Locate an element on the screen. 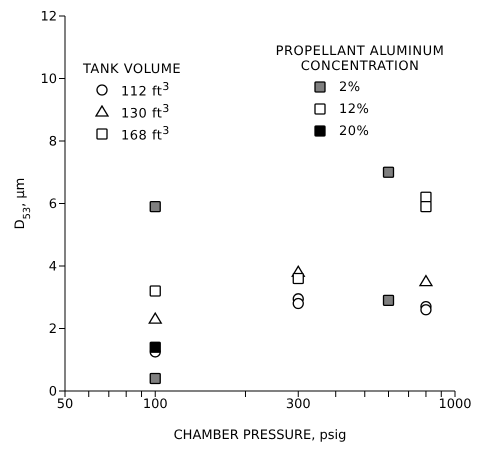 The width and height of the screenshot is (485, 451). legend-label: 130 ft$^{3}$ is located at coordinates (145, 112).